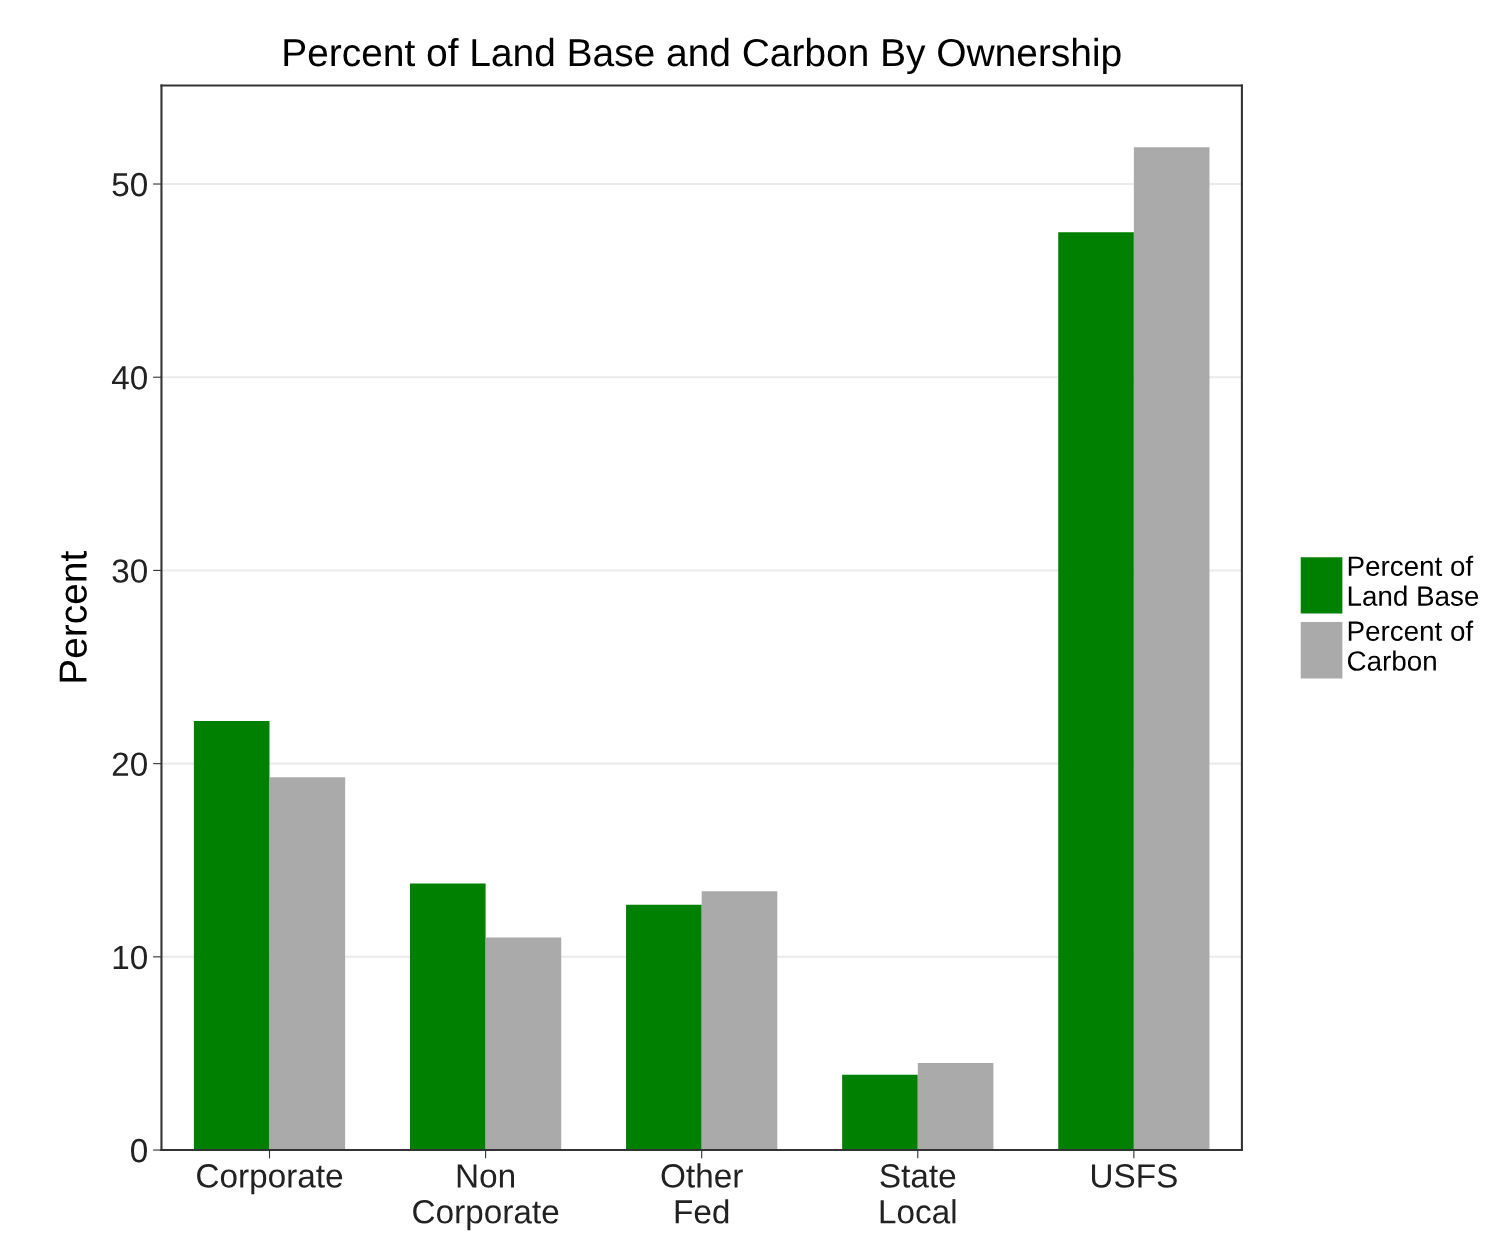 This screenshot has width=1509, height=1248. What do you see at coordinates (702, 56) in the screenshot?
I see `chart-title: Percent of Land Base and Carbon By Ownership` at bounding box center [702, 56].